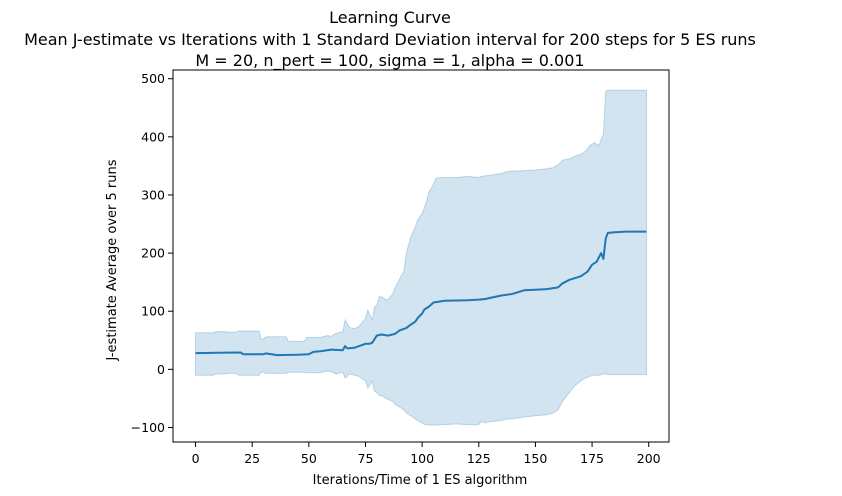 The height and width of the screenshot is (496, 842). What do you see at coordinates (153, 311) in the screenshot?
I see `y-tick-label: 100` at bounding box center [153, 311].